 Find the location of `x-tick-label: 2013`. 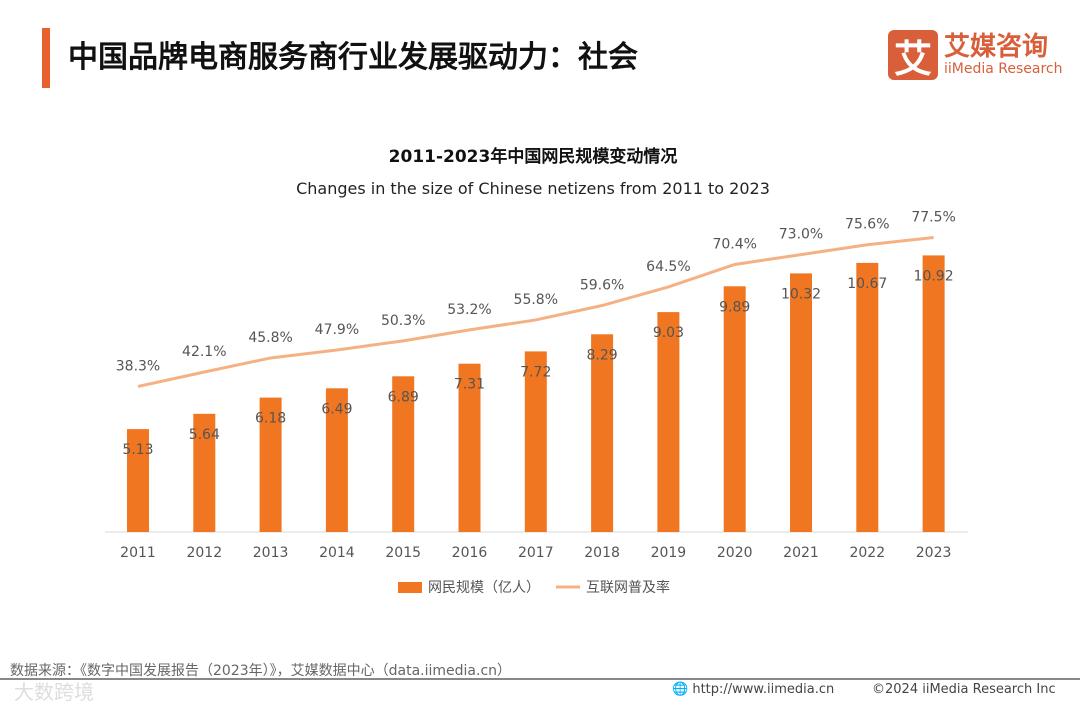

x-tick-label: 2013 is located at coordinates (271, 553).